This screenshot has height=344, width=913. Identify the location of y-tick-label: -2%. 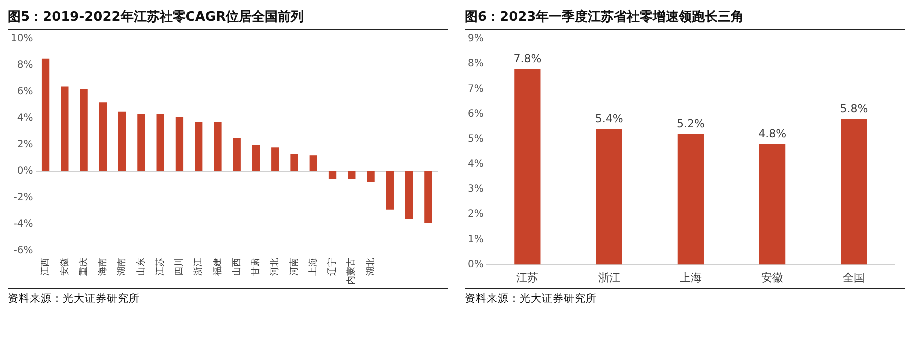
(24, 198).